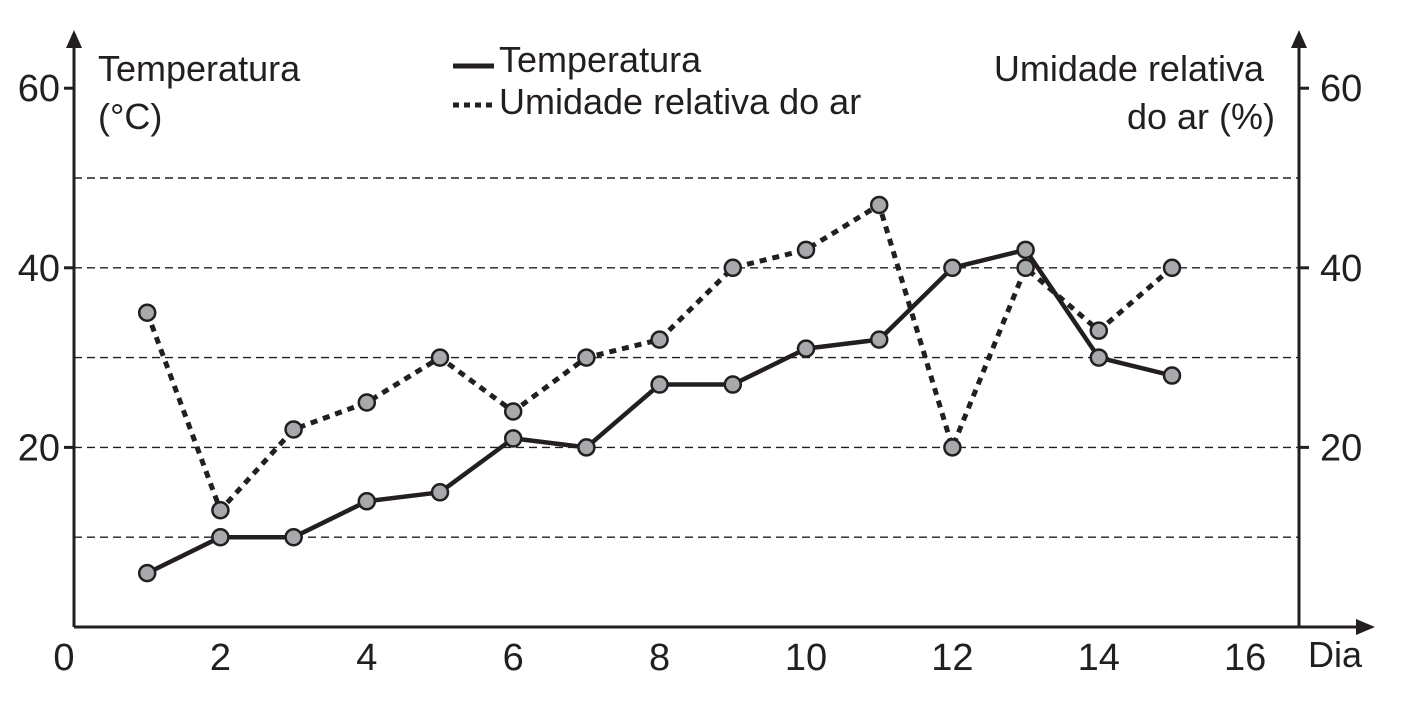 This screenshot has width=1403, height=720. What do you see at coordinates (1245, 658) in the screenshot?
I see `x-tick-label-16: 16` at bounding box center [1245, 658].